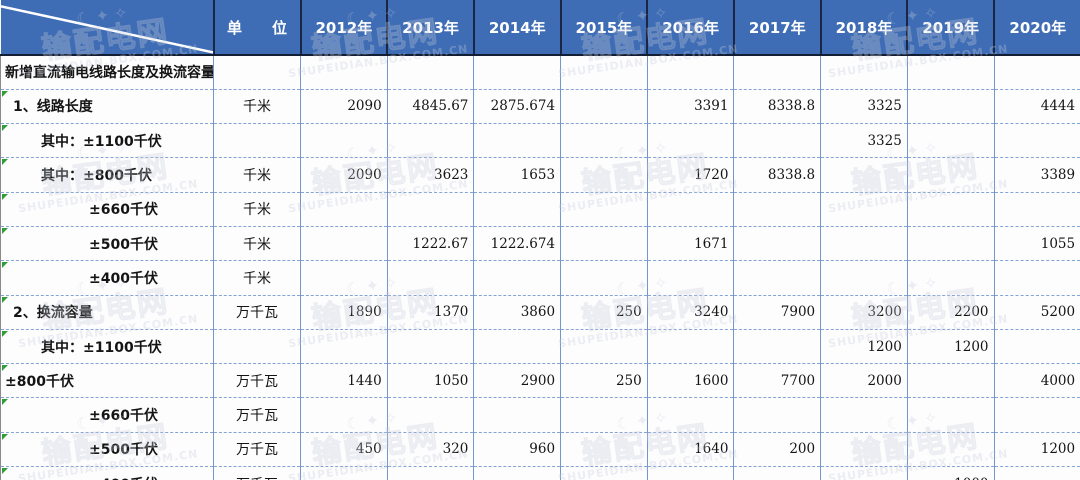  I want to click on year-column-header: 2017年, so click(777, 28).